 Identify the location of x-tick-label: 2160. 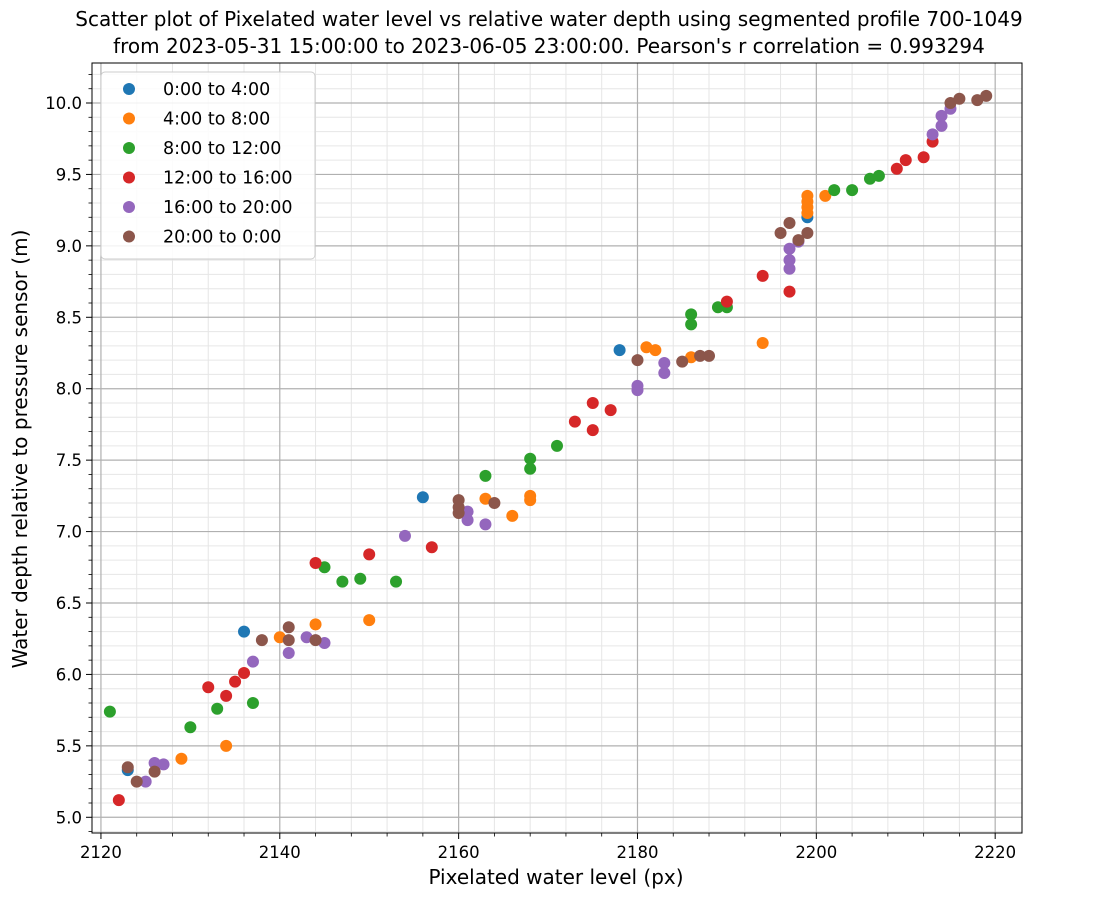
(459, 852).